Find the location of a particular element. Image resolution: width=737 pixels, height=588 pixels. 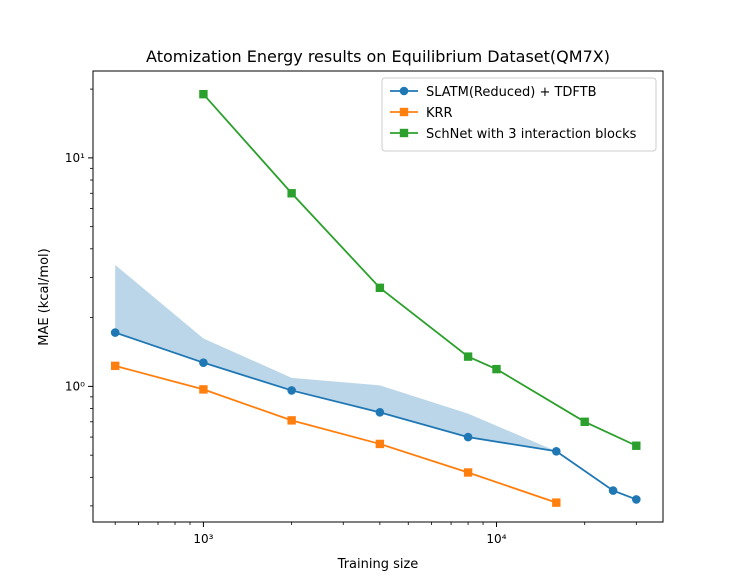

y-tick-label: 10⁰ is located at coordinates (75, 386).